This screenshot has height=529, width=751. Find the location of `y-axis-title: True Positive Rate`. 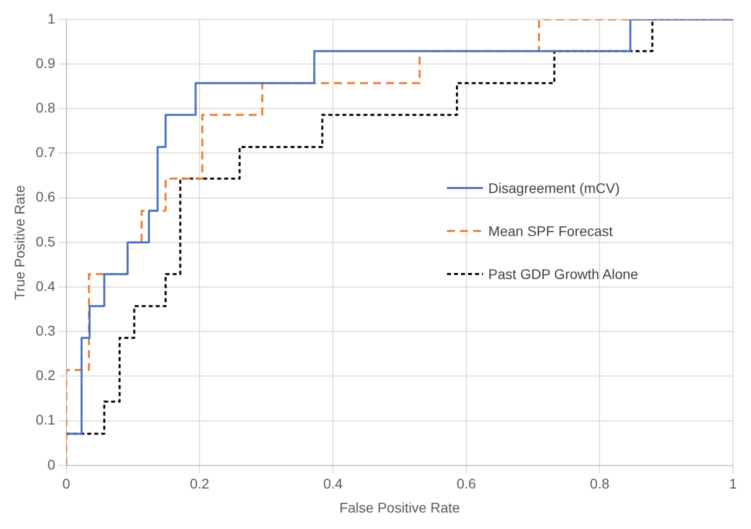

y-axis-title: True Positive Rate is located at coordinates (19, 242).